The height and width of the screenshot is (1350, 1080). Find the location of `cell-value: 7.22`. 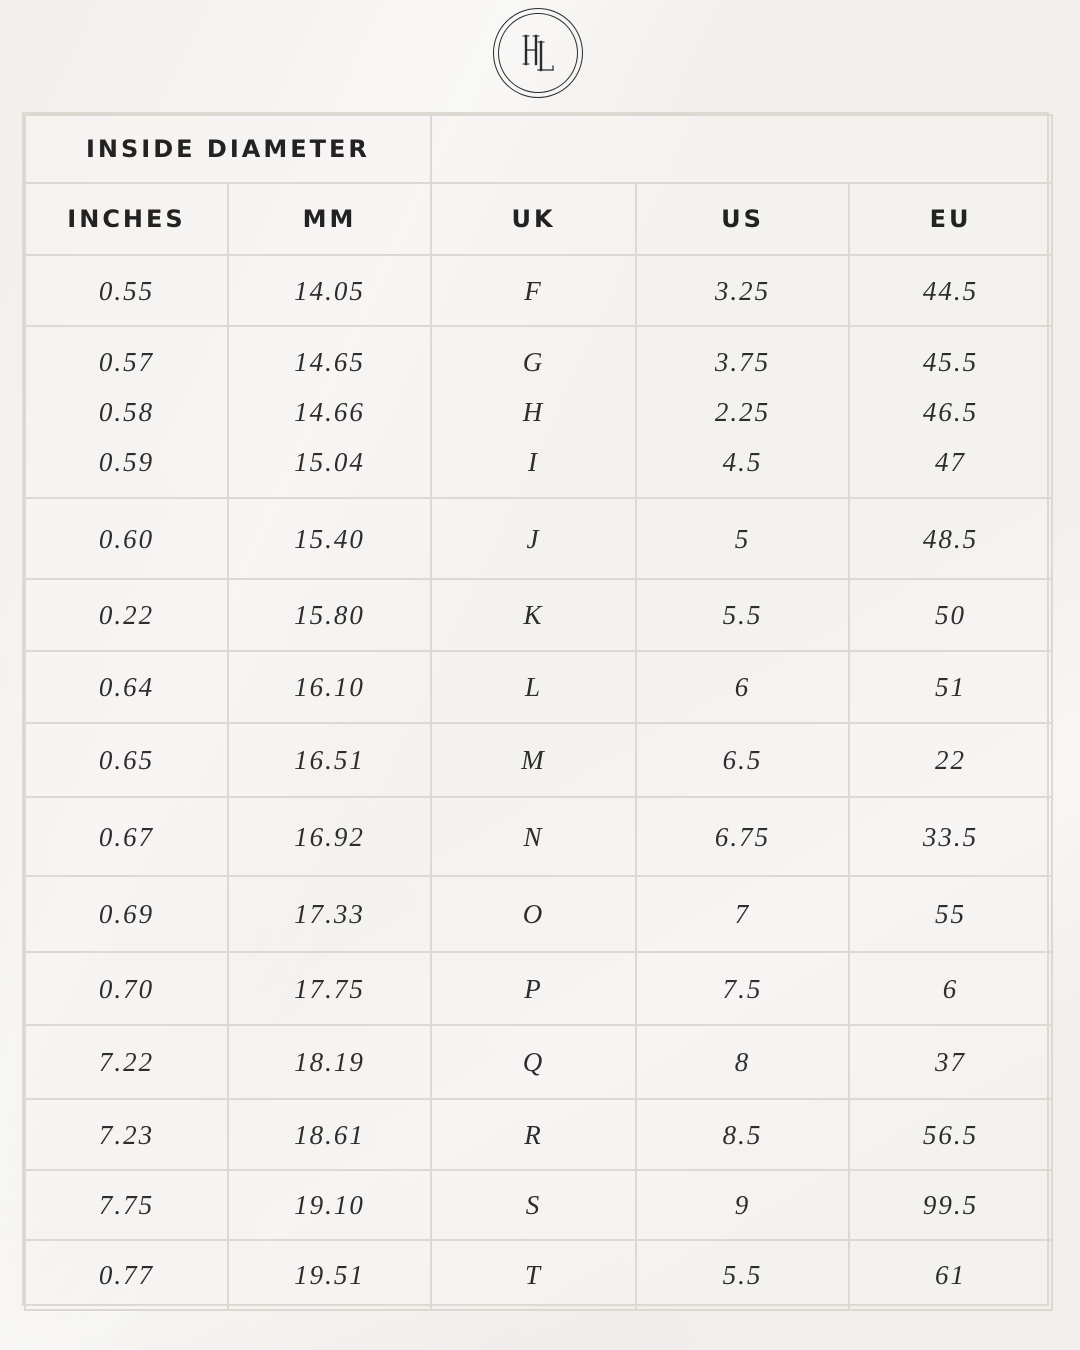

cell-value: 7.22 is located at coordinates (126, 1062).